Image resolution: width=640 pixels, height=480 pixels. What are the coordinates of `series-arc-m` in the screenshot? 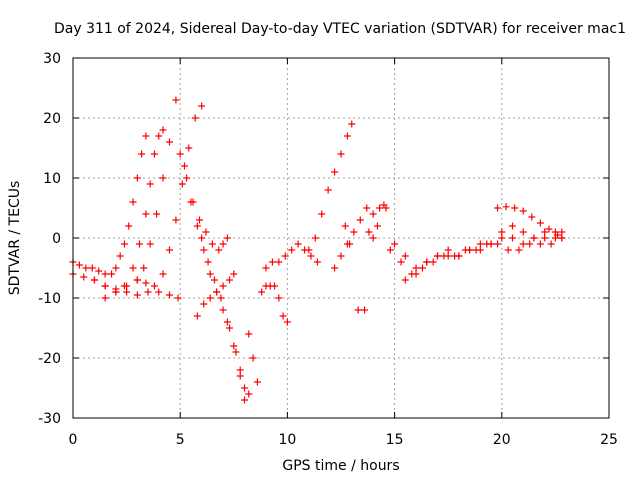 It's located at (356, 238).